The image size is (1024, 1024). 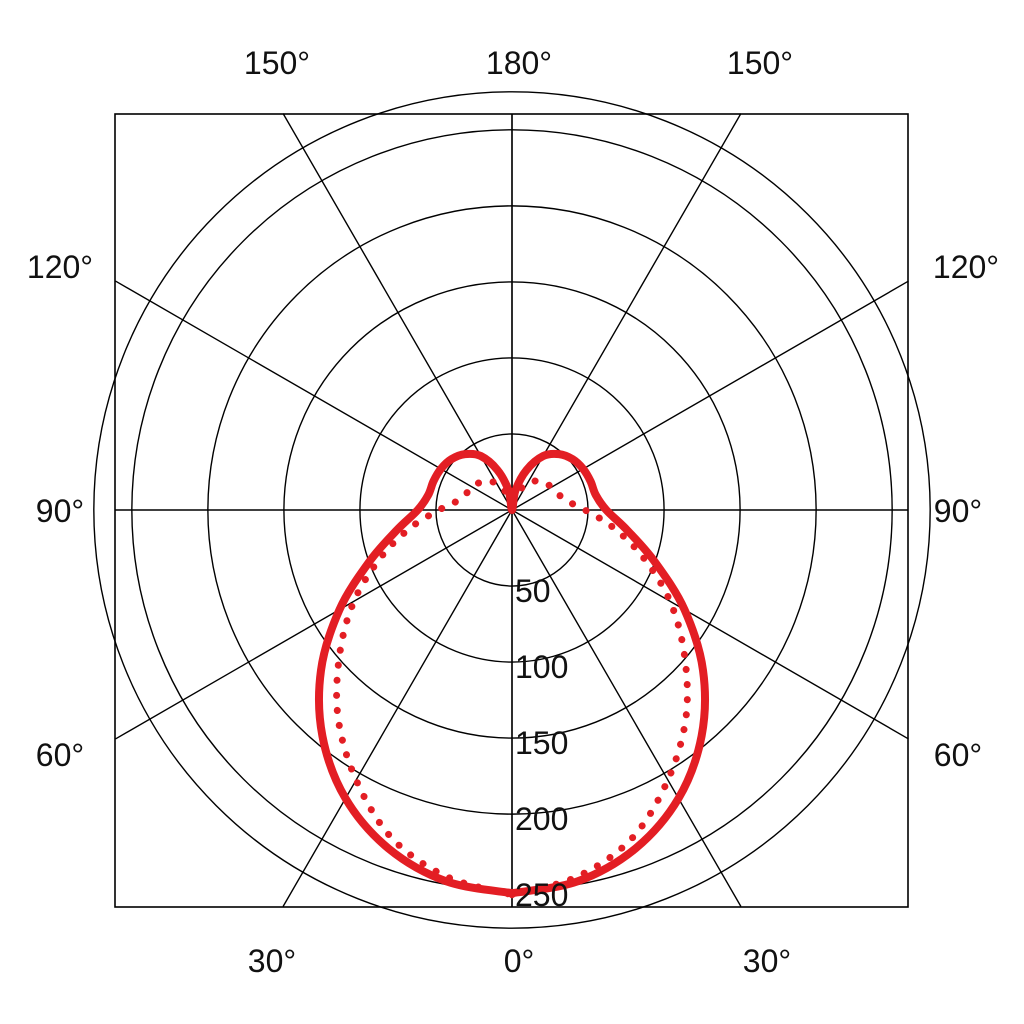 What do you see at coordinates (519, 961) in the screenshot?
I see `angle-label-bottom-center: 0°` at bounding box center [519, 961].